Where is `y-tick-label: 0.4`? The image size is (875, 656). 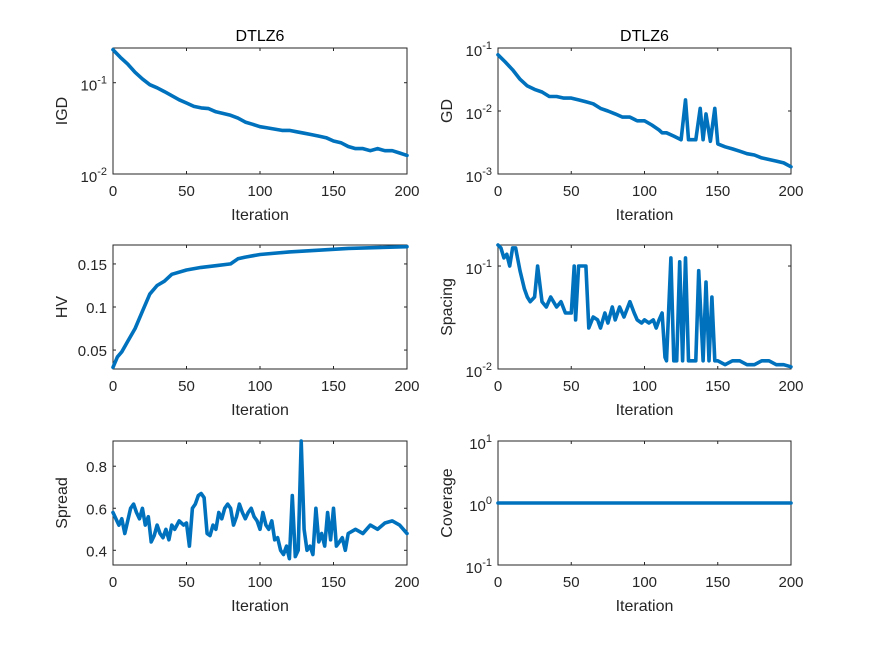 y-tick-label: 0.4 is located at coordinates (96, 551).